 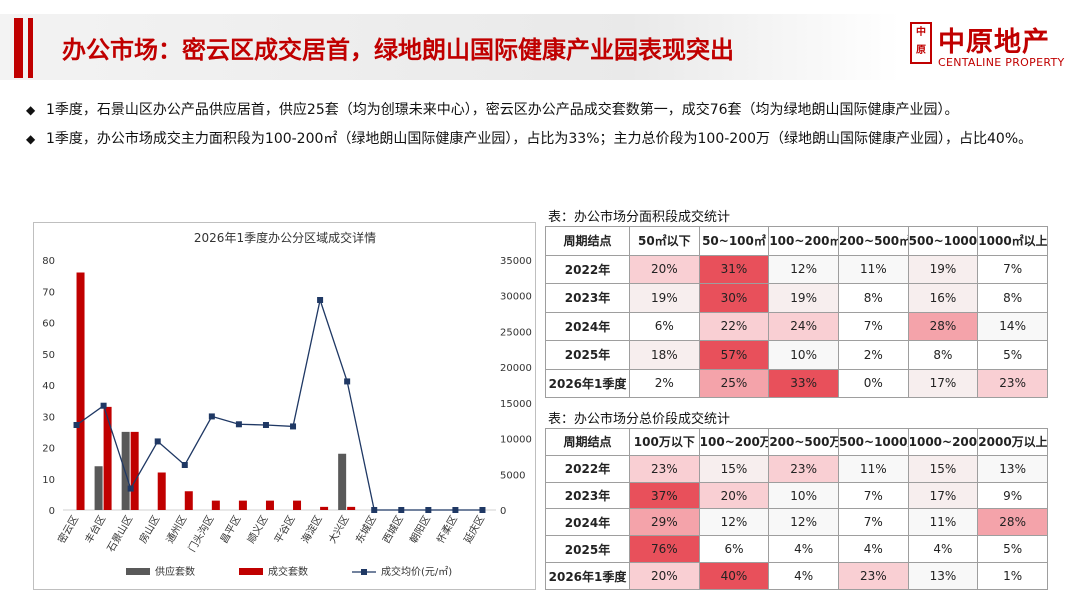 What do you see at coordinates (447, 530) in the screenshot?
I see `x-axis-category-label: 怀柔区` at bounding box center [447, 530].